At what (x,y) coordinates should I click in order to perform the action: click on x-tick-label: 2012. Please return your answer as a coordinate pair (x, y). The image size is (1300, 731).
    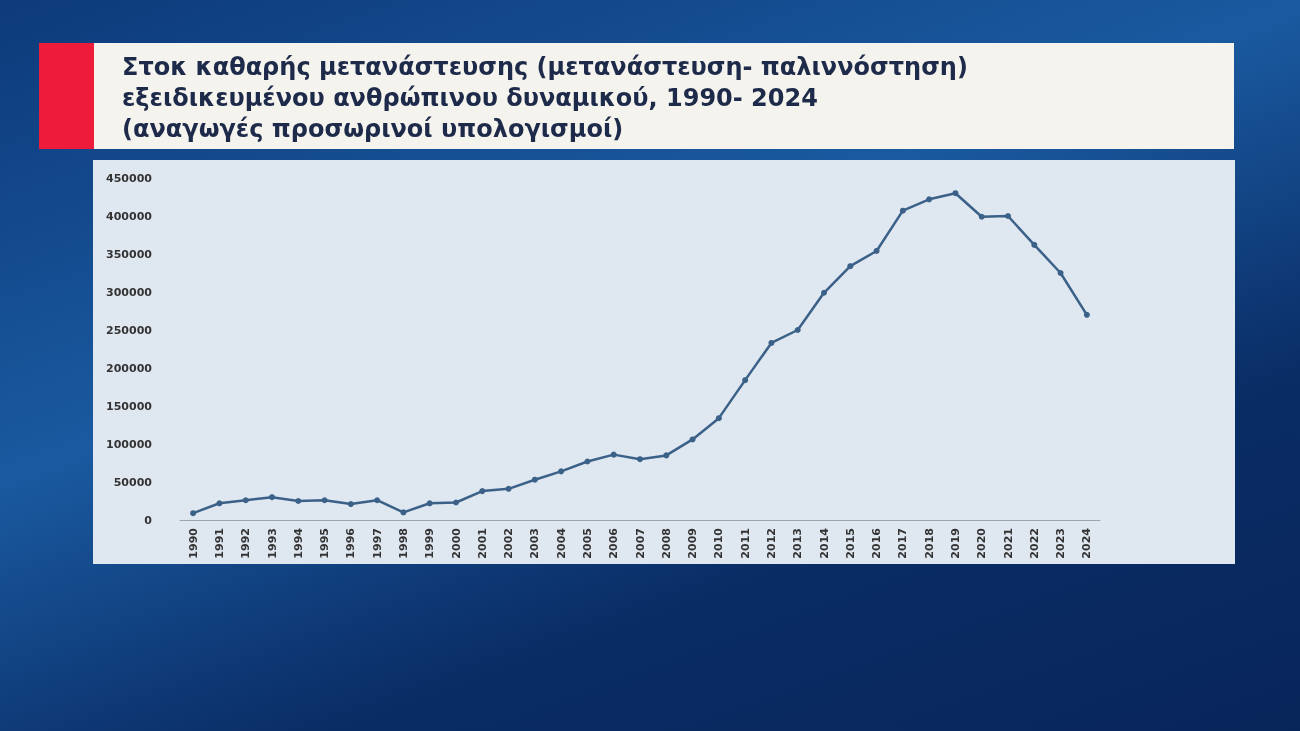
    Looking at the image, I should click on (771, 543).